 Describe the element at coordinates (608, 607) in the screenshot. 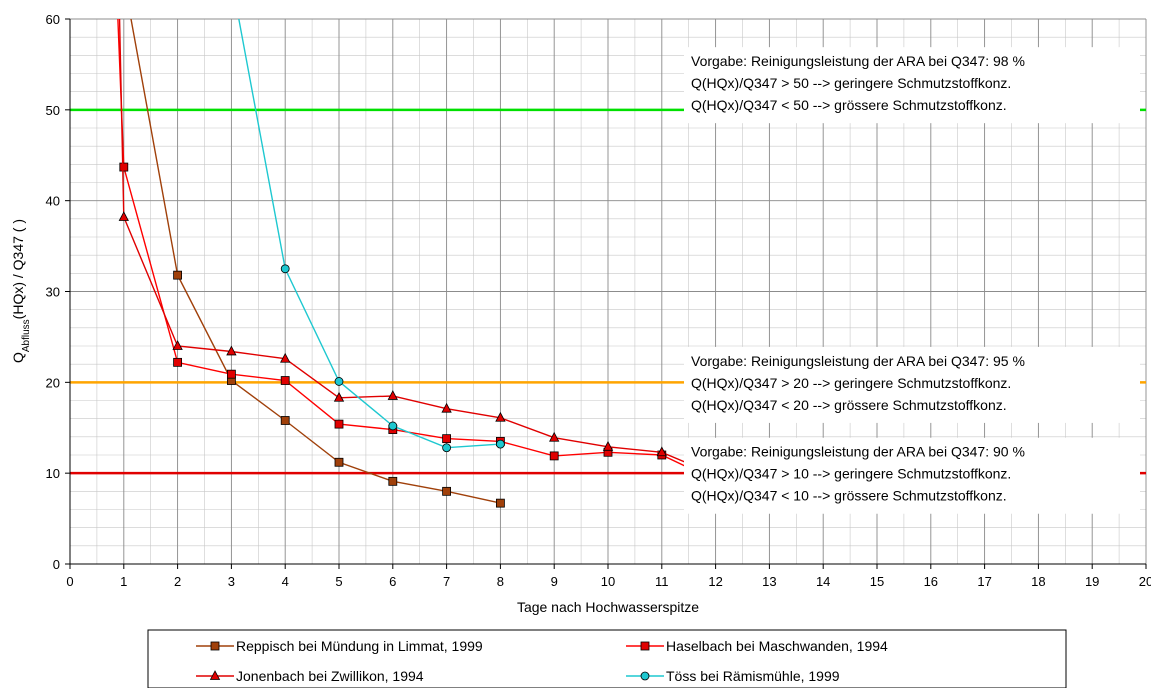

I see `x-axis-label: Tage nach Hochwasserspitze` at that location.